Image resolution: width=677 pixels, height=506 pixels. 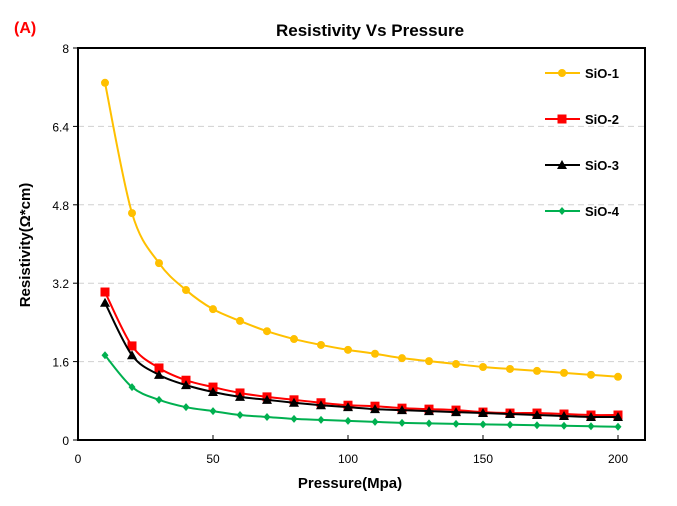 What do you see at coordinates (78, 459) in the screenshot?
I see `x-tick-label: 0` at bounding box center [78, 459].